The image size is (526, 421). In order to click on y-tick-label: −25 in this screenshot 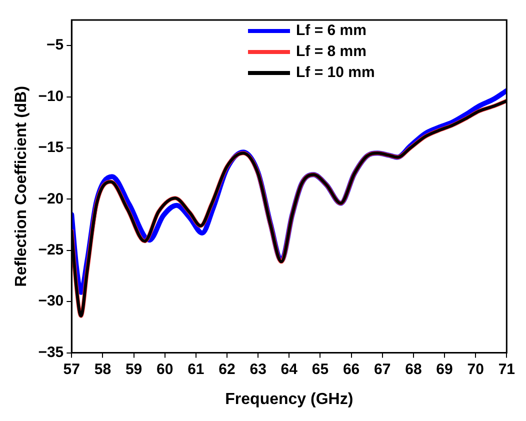, I will do `click(51, 250)`.